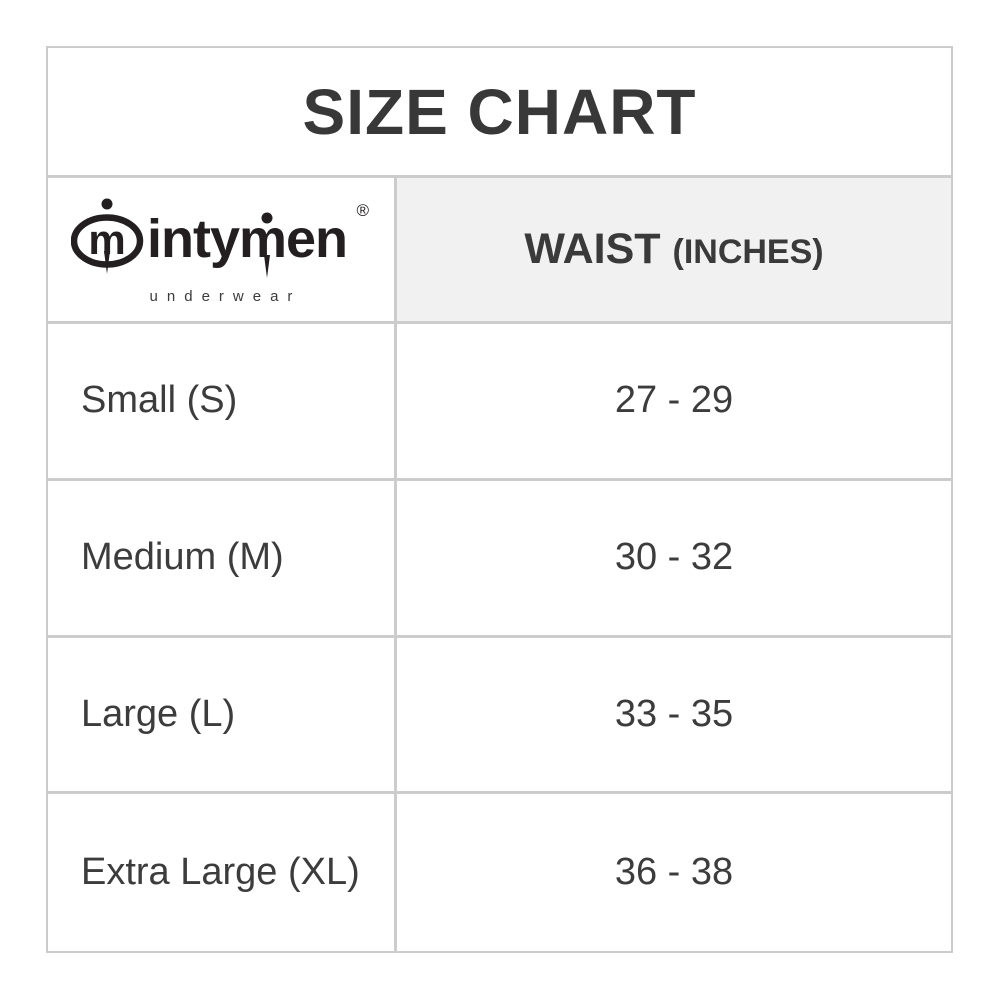 The image size is (1000, 1000). Describe the element at coordinates (107, 204) in the screenshot. I see `logo-monogram-dot-icon` at that location.